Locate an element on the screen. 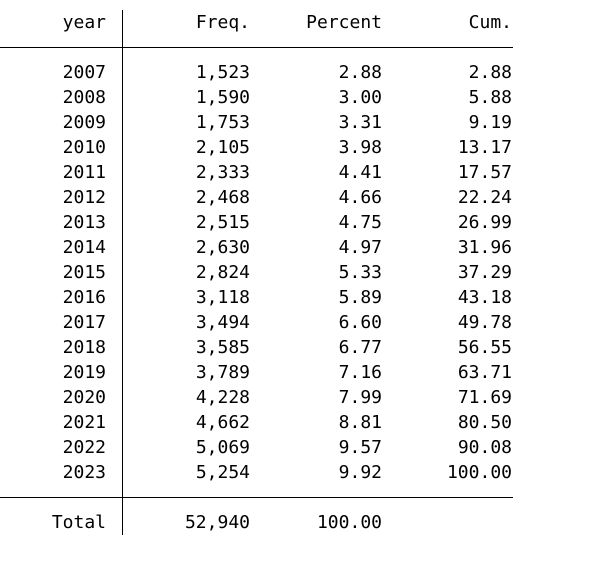 This screenshot has width=605, height=577. cum-cell: 22.24 is located at coordinates (484, 197).